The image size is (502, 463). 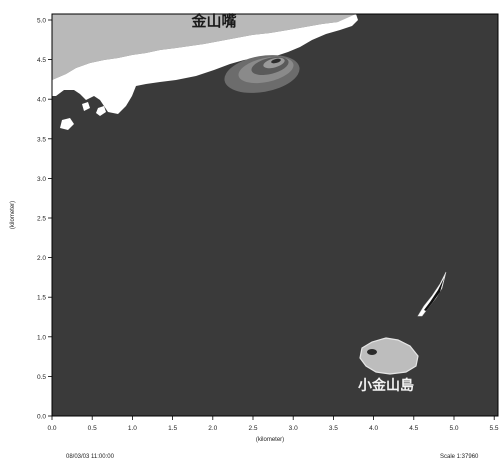 What do you see at coordinates (92, 428) in the screenshot?
I see `x-tick-label: 0.5` at bounding box center [92, 428].